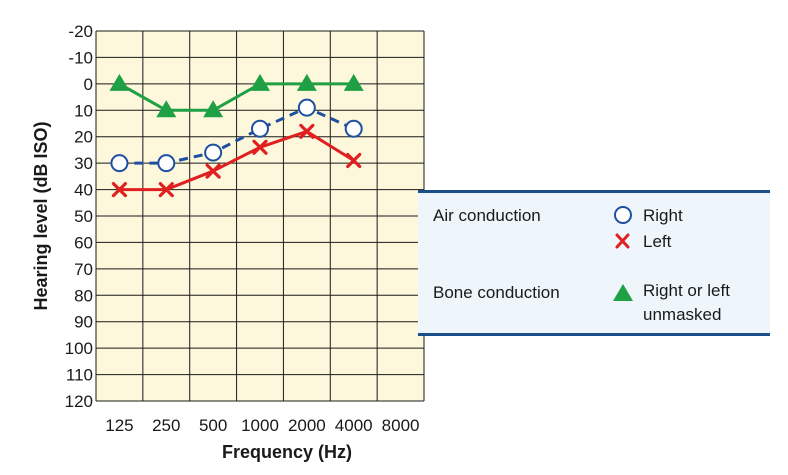 Image resolution: width=788 pixels, height=475 pixels. What do you see at coordinates (307, 425) in the screenshot?
I see `x-tick-label: 2000` at bounding box center [307, 425].